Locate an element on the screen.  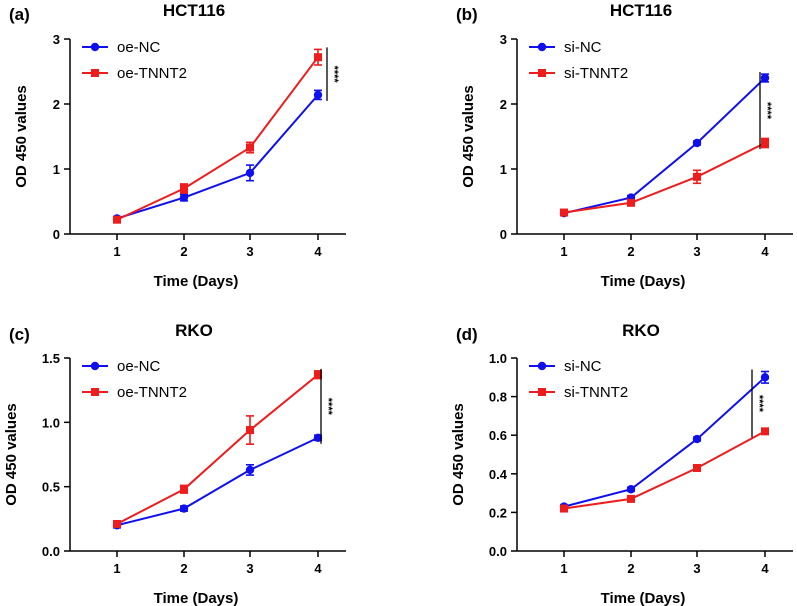
series-oe-NC is located at coordinates (217, 481).